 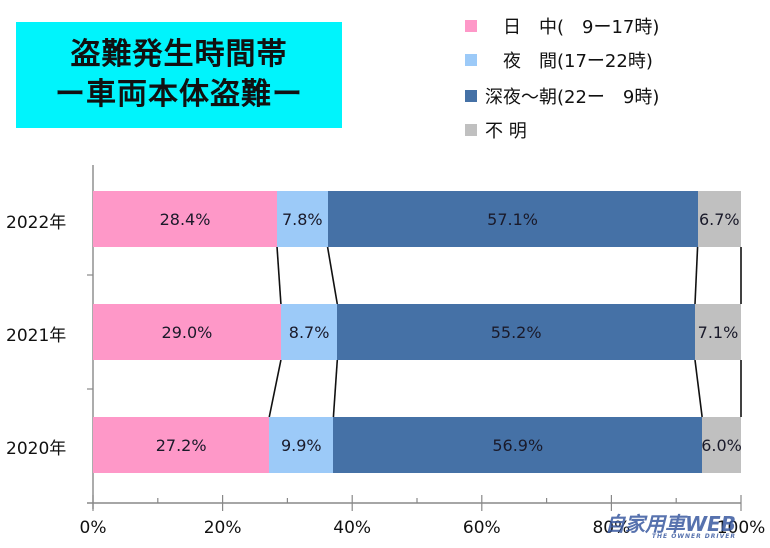 I want to click on x-tick-label: 40%, so click(x=352, y=528).